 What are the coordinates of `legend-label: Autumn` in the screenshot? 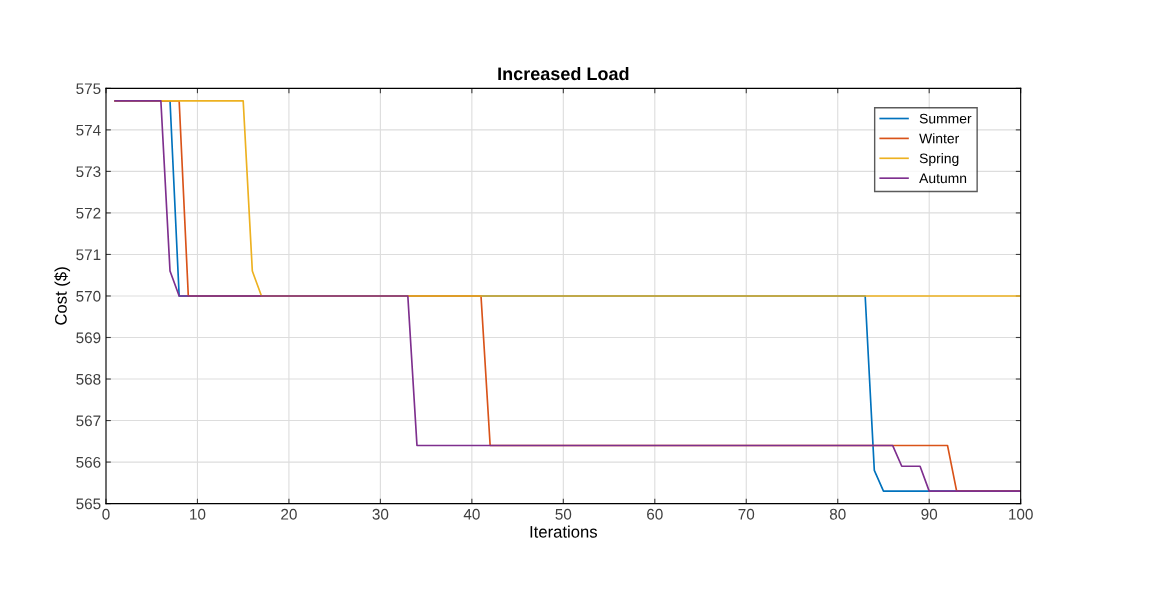 It's located at (943, 178).